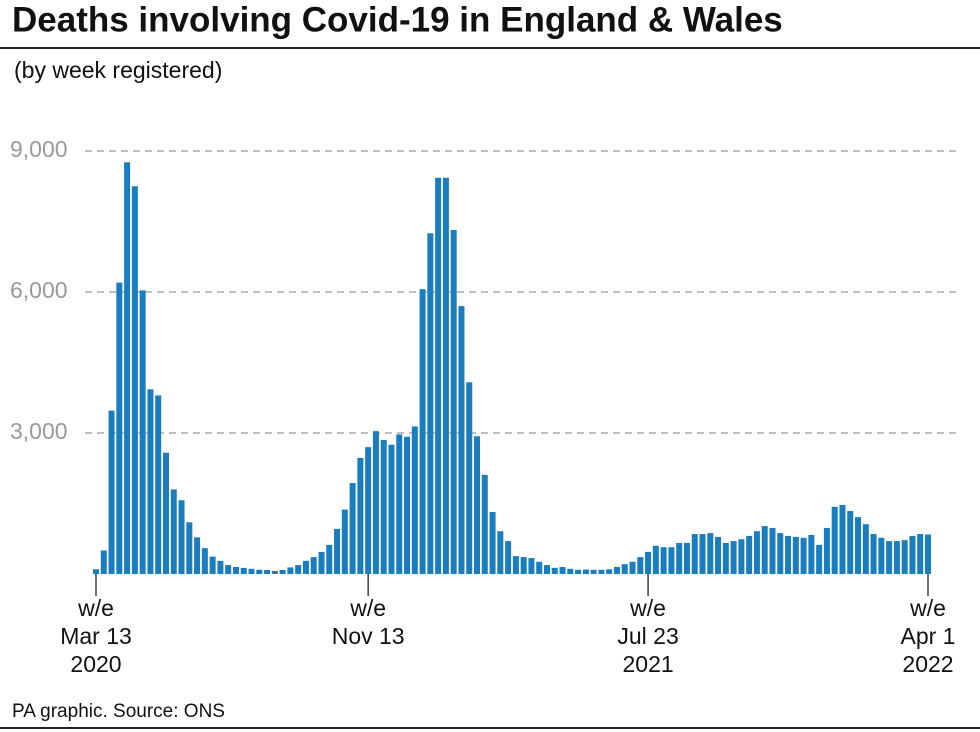 Image resolution: width=980 pixels, height=732 pixels. Describe the element at coordinates (368, 622) in the screenshot. I see `x-tick-label: w/e Nov 13` at that location.